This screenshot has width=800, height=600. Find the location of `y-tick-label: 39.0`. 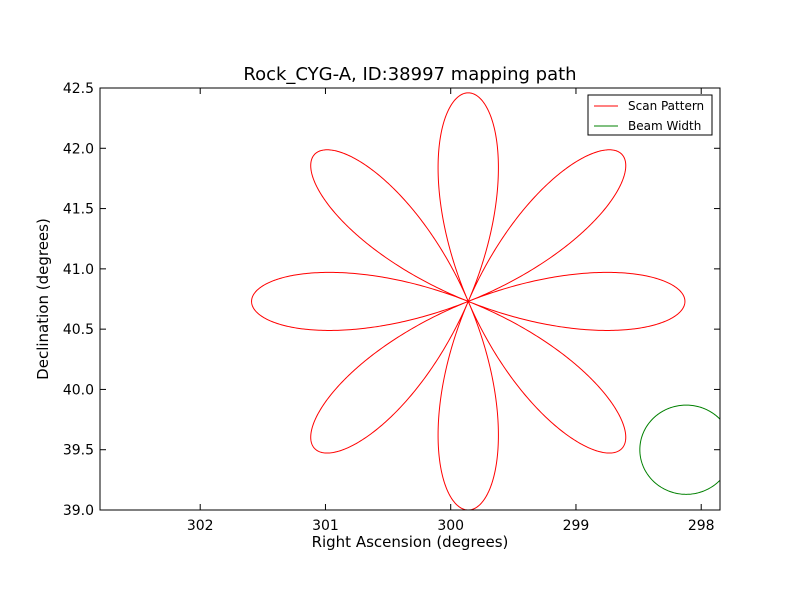

y-tick-label: 39.0 is located at coordinates (78, 511).